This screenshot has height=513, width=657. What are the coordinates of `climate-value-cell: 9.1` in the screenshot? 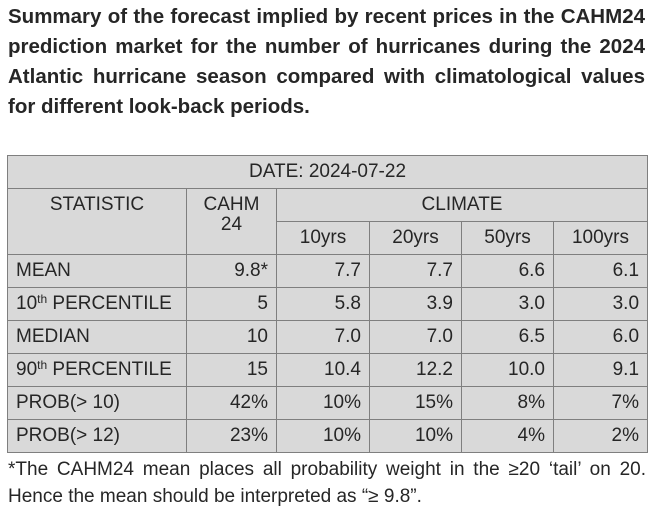 It's located at (600, 370).